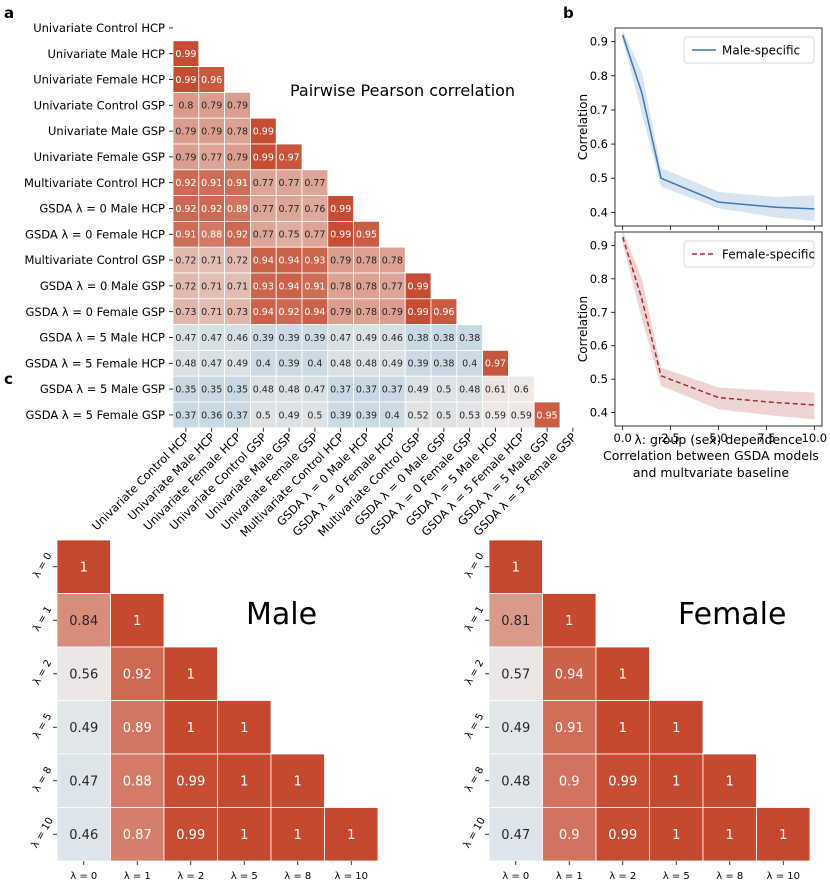 The height and width of the screenshot is (884, 830). What do you see at coordinates (366, 415) in the screenshot?
I see `cell-value-label: 0.39` at bounding box center [366, 415].